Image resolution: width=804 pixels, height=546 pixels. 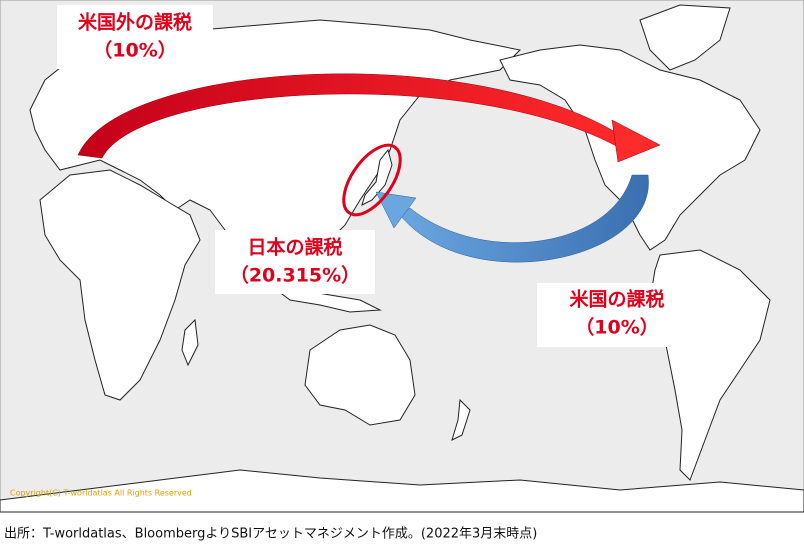 I want to click on antarctica, so click(x=402, y=491).